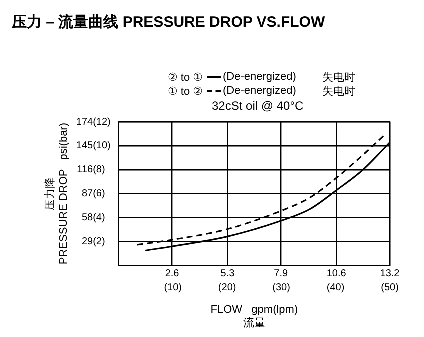  Describe the element at coordinates (88, 242) in the screenshot. I see `y-tick-label: 29` at that location.